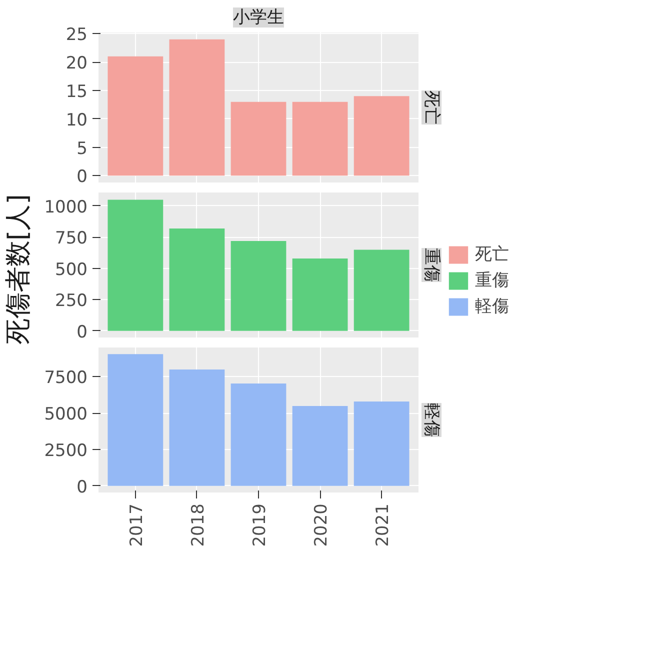 This screenshot has width=651, height=653. What do you see at coordinates (19, 269) in the screenshot?
I see `y-axis-title: 死傷者数[人]` at bounding box center [19, 269].